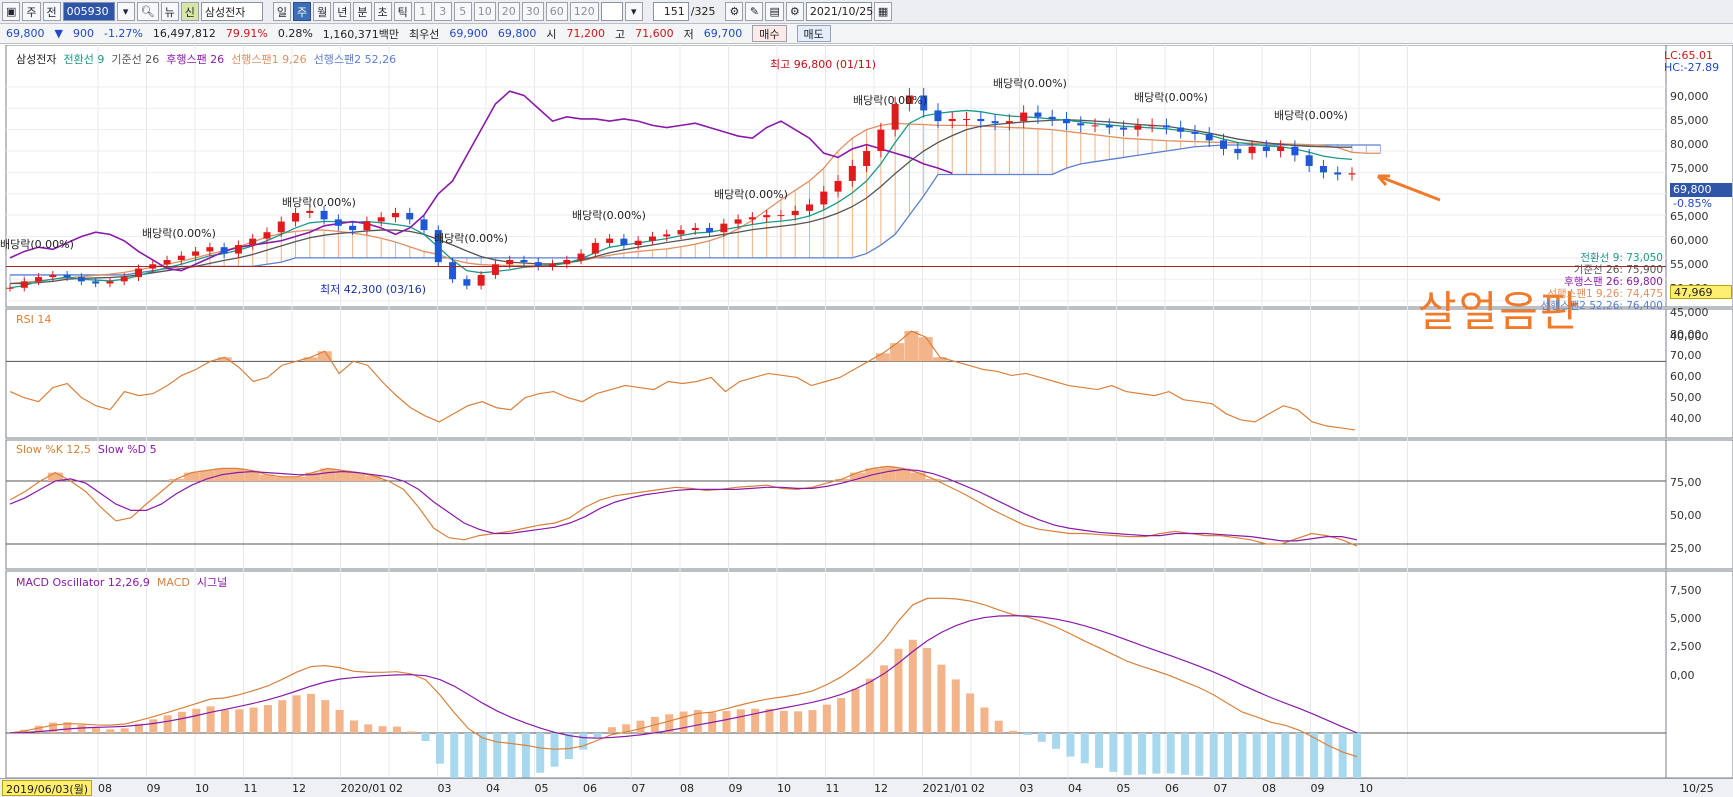 The height and width of the screenshot is (797, 1733). I want to click on credit-button: 신, so click(189, 11).